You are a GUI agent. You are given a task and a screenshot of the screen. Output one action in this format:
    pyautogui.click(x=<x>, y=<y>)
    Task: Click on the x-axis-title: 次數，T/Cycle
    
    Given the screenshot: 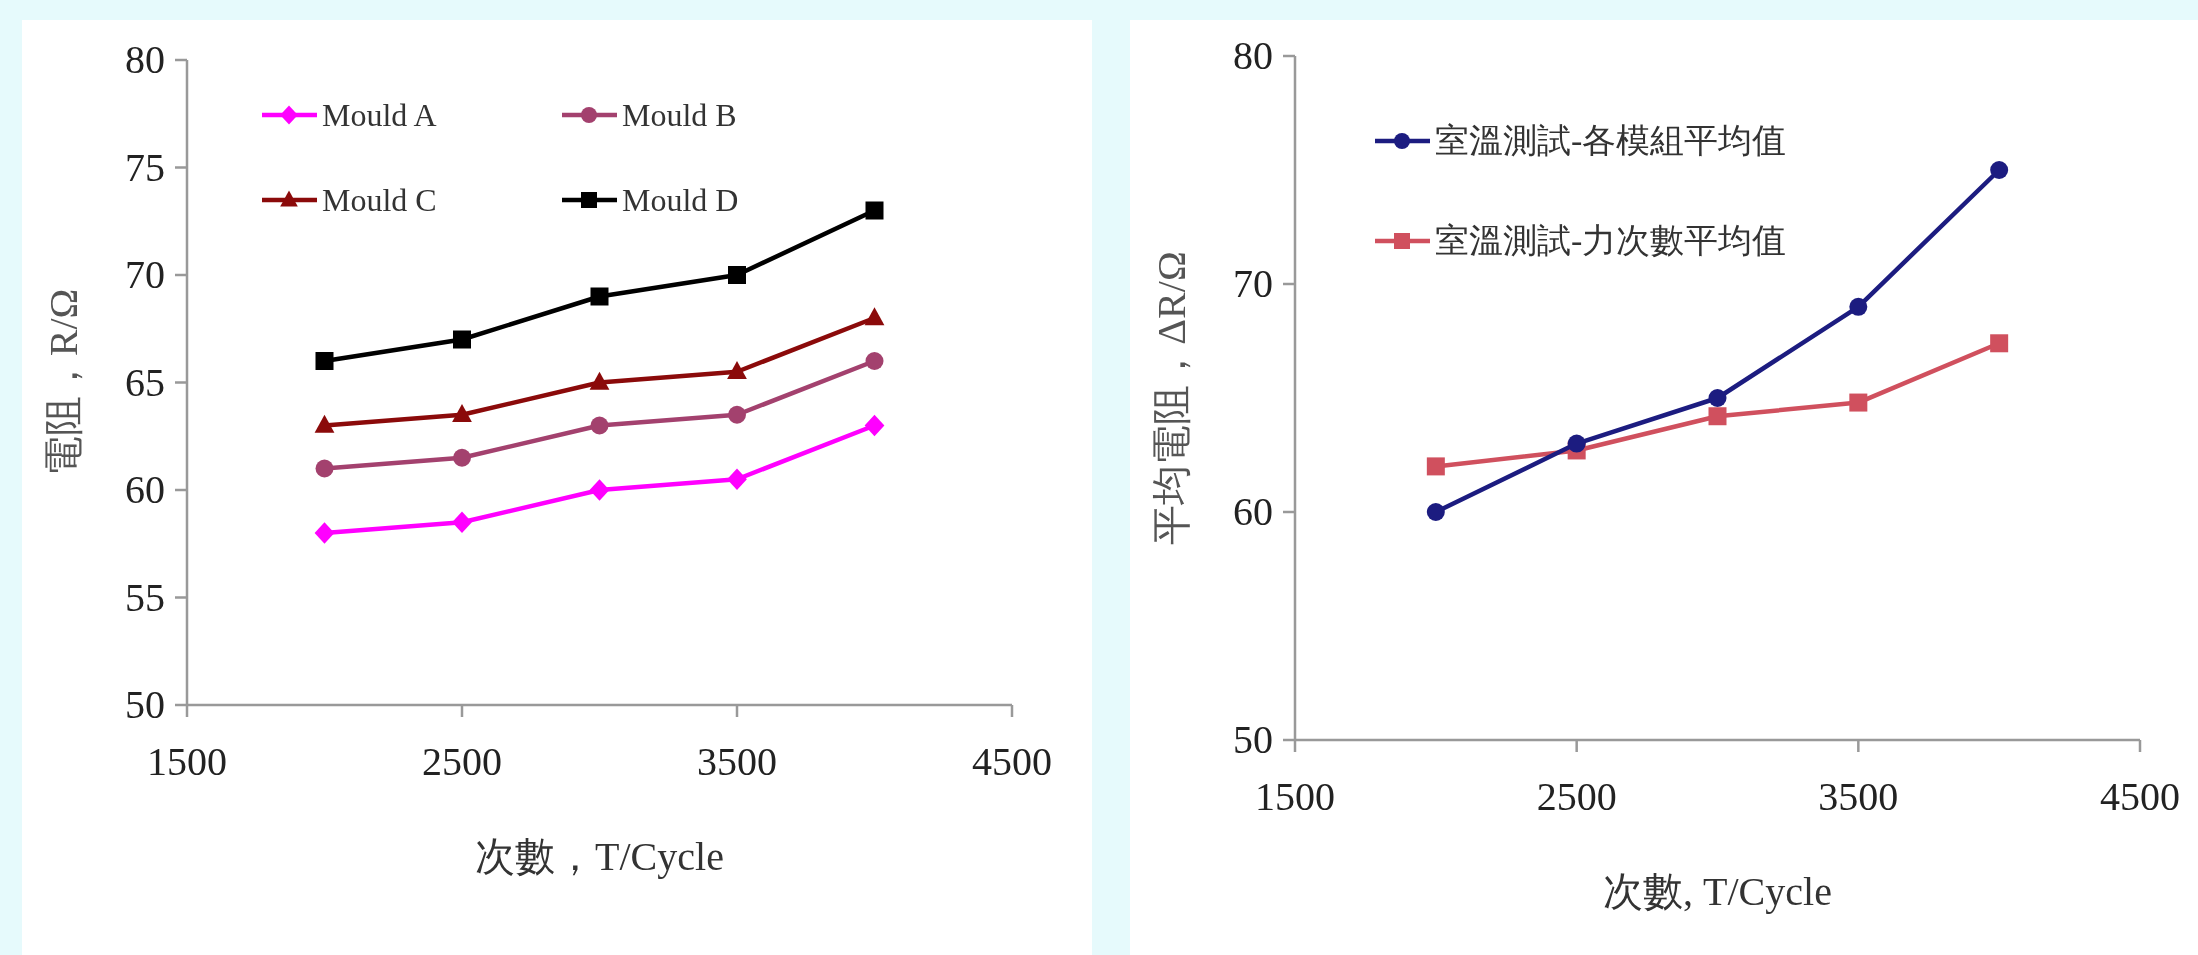 What is the action you would take?
    pyautogui.click(x=599, y=856)
    